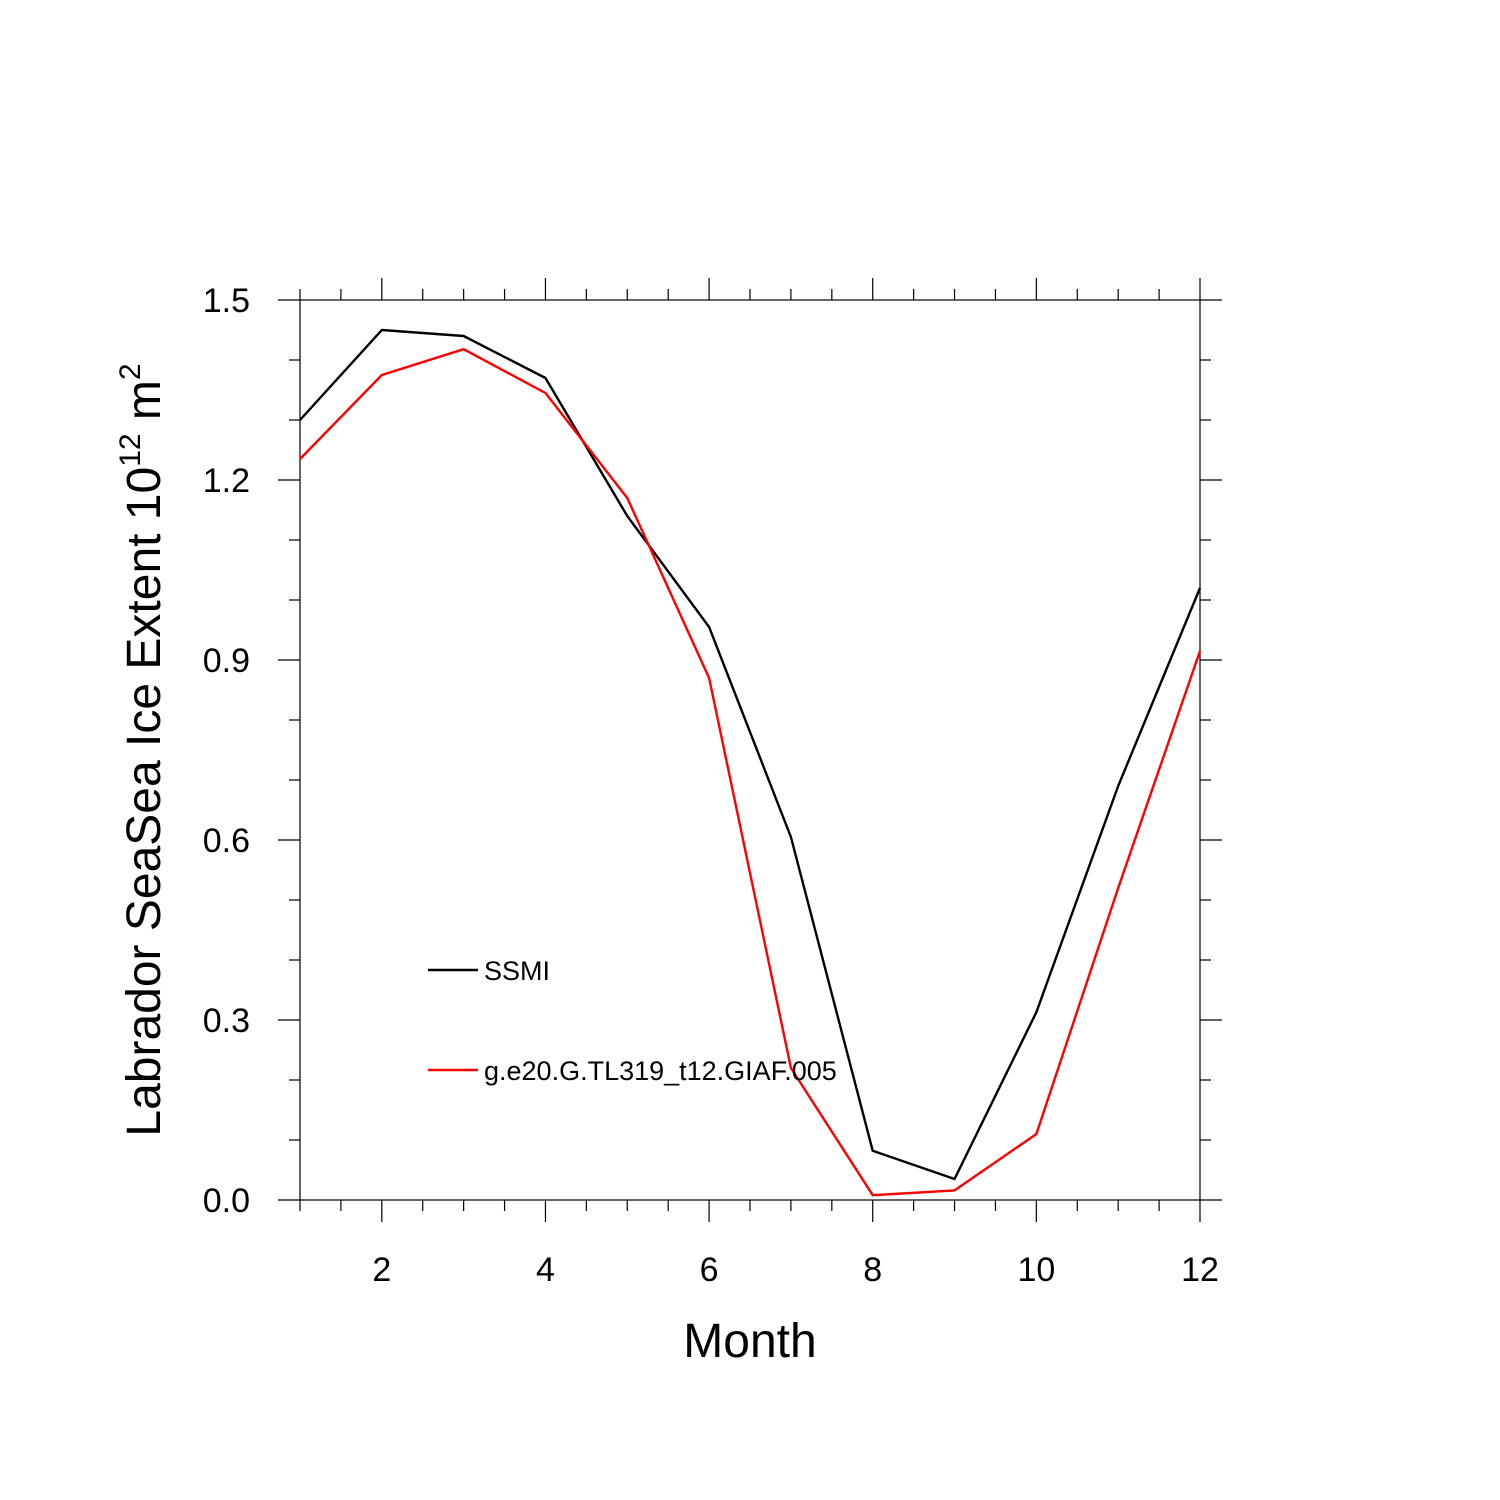 The image size is (1500, 1500). I want to click on x-tick-label: 6, so click(709, 1270).